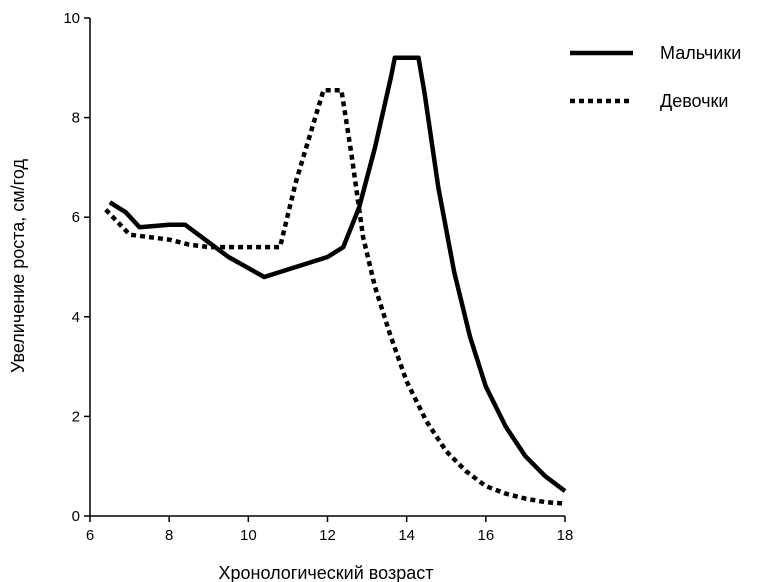 The width and height of the screenshot is (765, 582). Describe the element at coordinates (565, 535) in the screenshot. I see `x-tick-label: 18` at that location.